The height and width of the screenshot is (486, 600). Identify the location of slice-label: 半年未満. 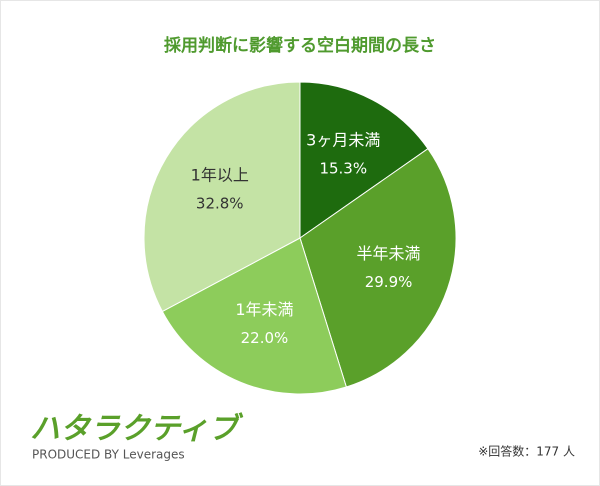
(389, 253).